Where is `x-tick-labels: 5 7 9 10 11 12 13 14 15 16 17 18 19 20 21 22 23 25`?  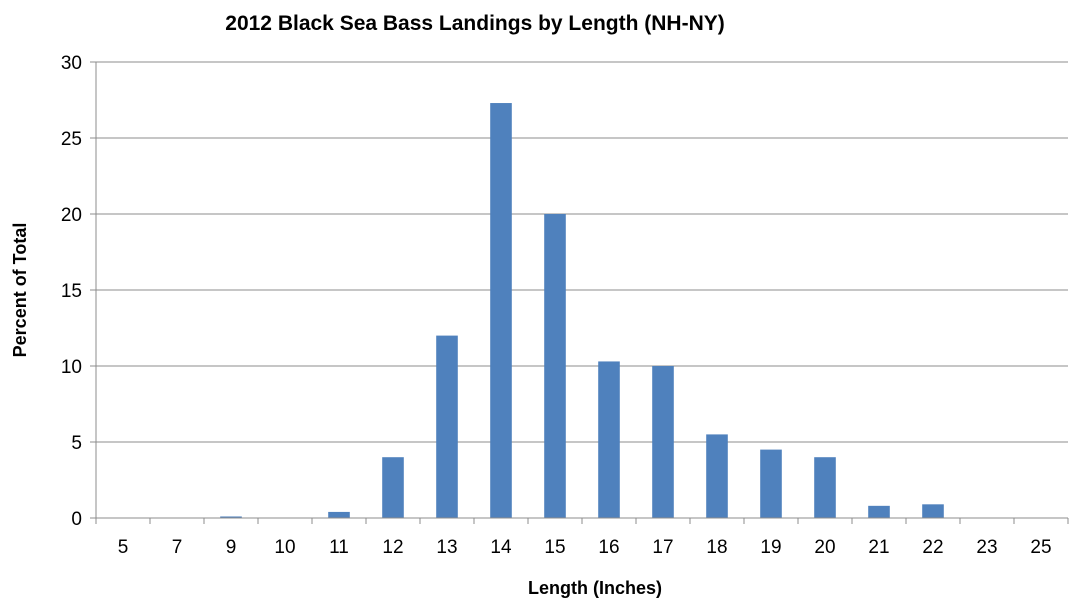
x-tick-labels: 5 7 9 10 11 12 13 14 15 16 17 18 19 20 21 22 23 25 is located at coordinates (585, 547).